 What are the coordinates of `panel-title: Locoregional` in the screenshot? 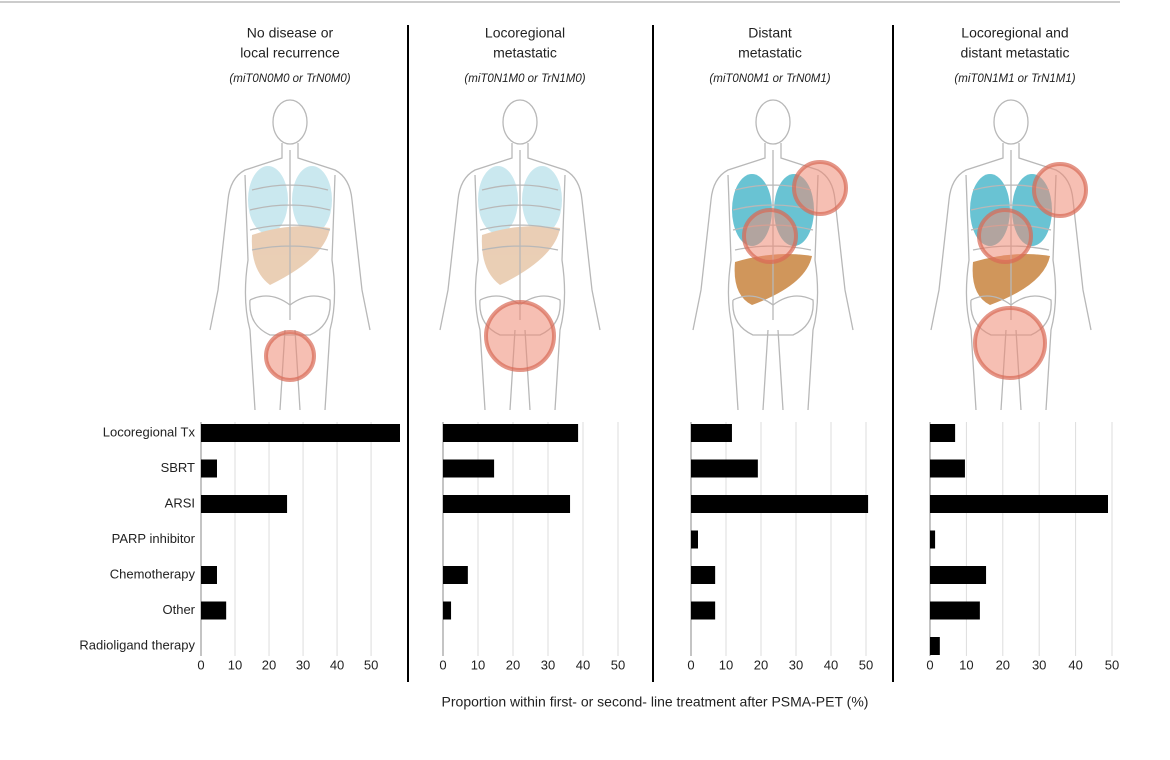 It's located at (525, 33).